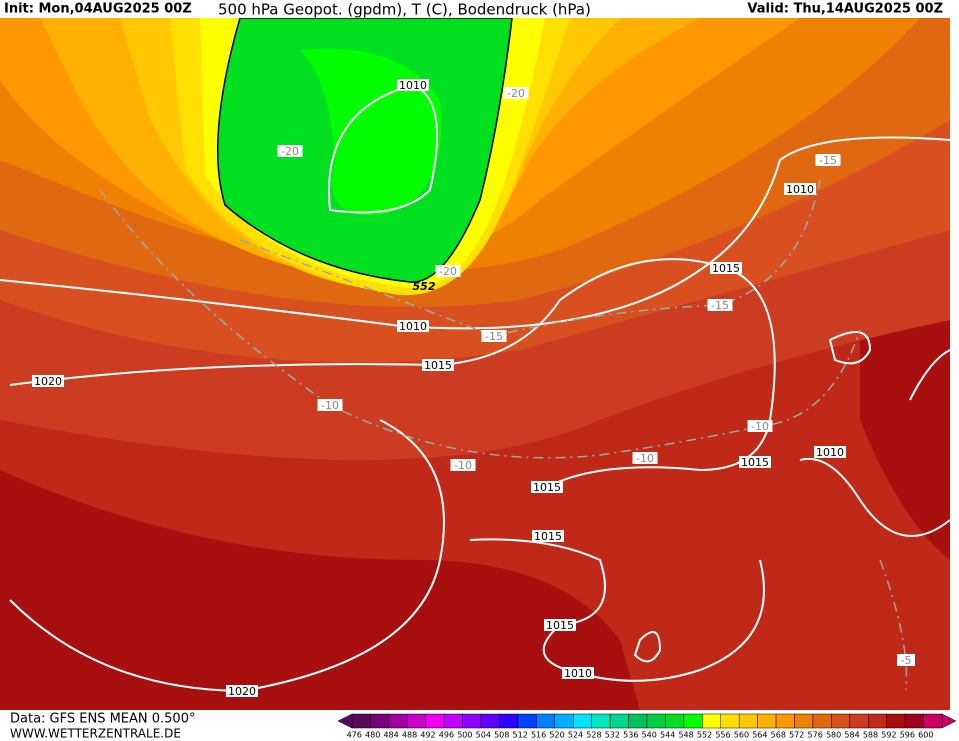 This screenshot has width=959, height=741. What do you see at coordinates (815, 735) in the screenshot?
I see `colorbar-label: 576` at bounding box center [815, 735].